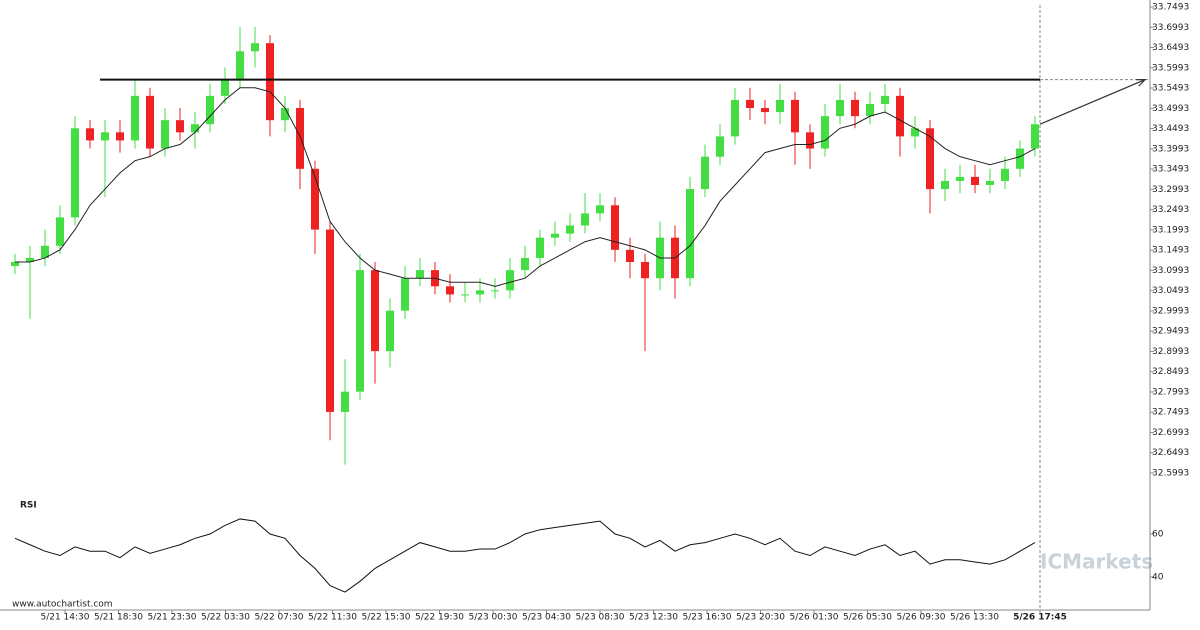 This screenshot has height=630, width=1200. I want to click on y-tick-label: 33.1493, so click(1170, 251).